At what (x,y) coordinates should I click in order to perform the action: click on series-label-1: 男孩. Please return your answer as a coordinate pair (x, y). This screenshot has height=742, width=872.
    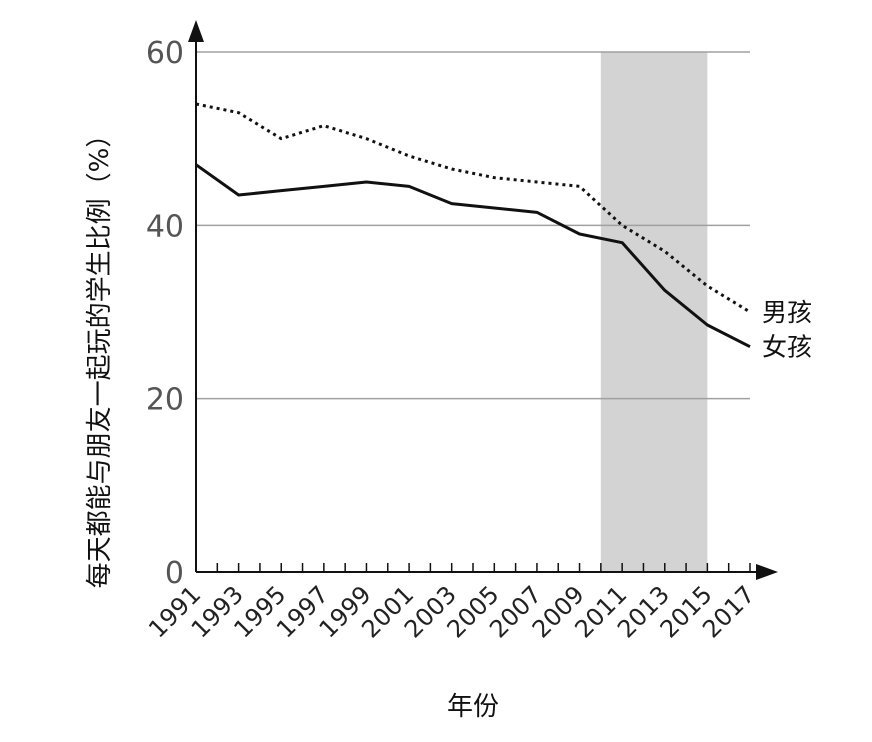
    Looking at the image, I should click on (787, 312).